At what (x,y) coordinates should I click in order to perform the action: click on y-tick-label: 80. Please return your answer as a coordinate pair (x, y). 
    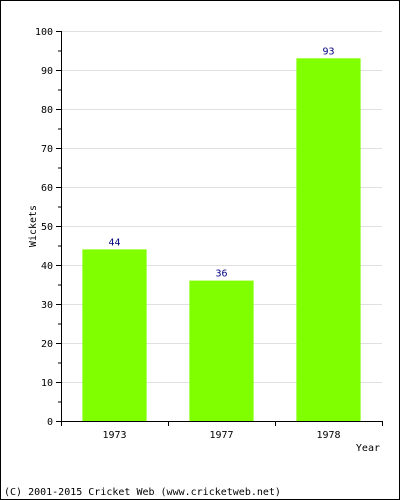
    Looking at the image, I should click on (47, 110).